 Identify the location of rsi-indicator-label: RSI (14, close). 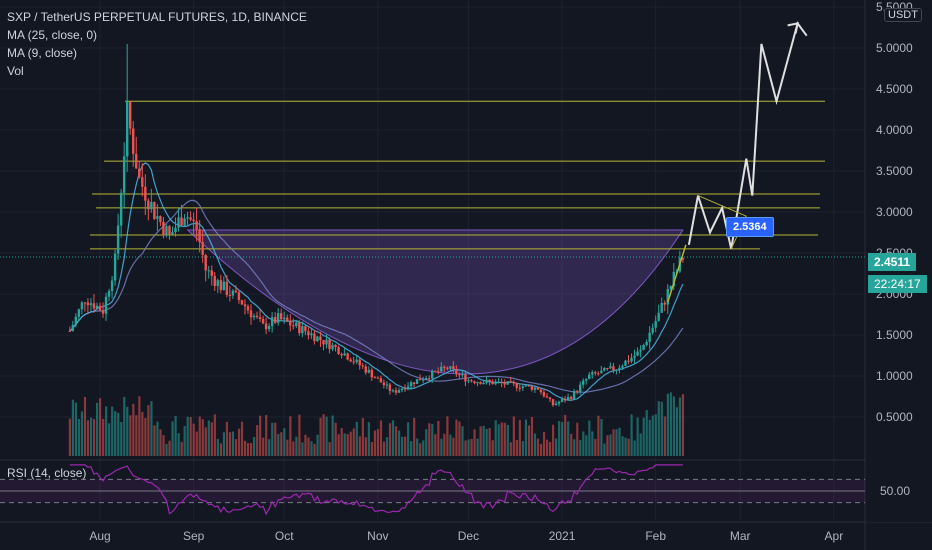
(47, 473).